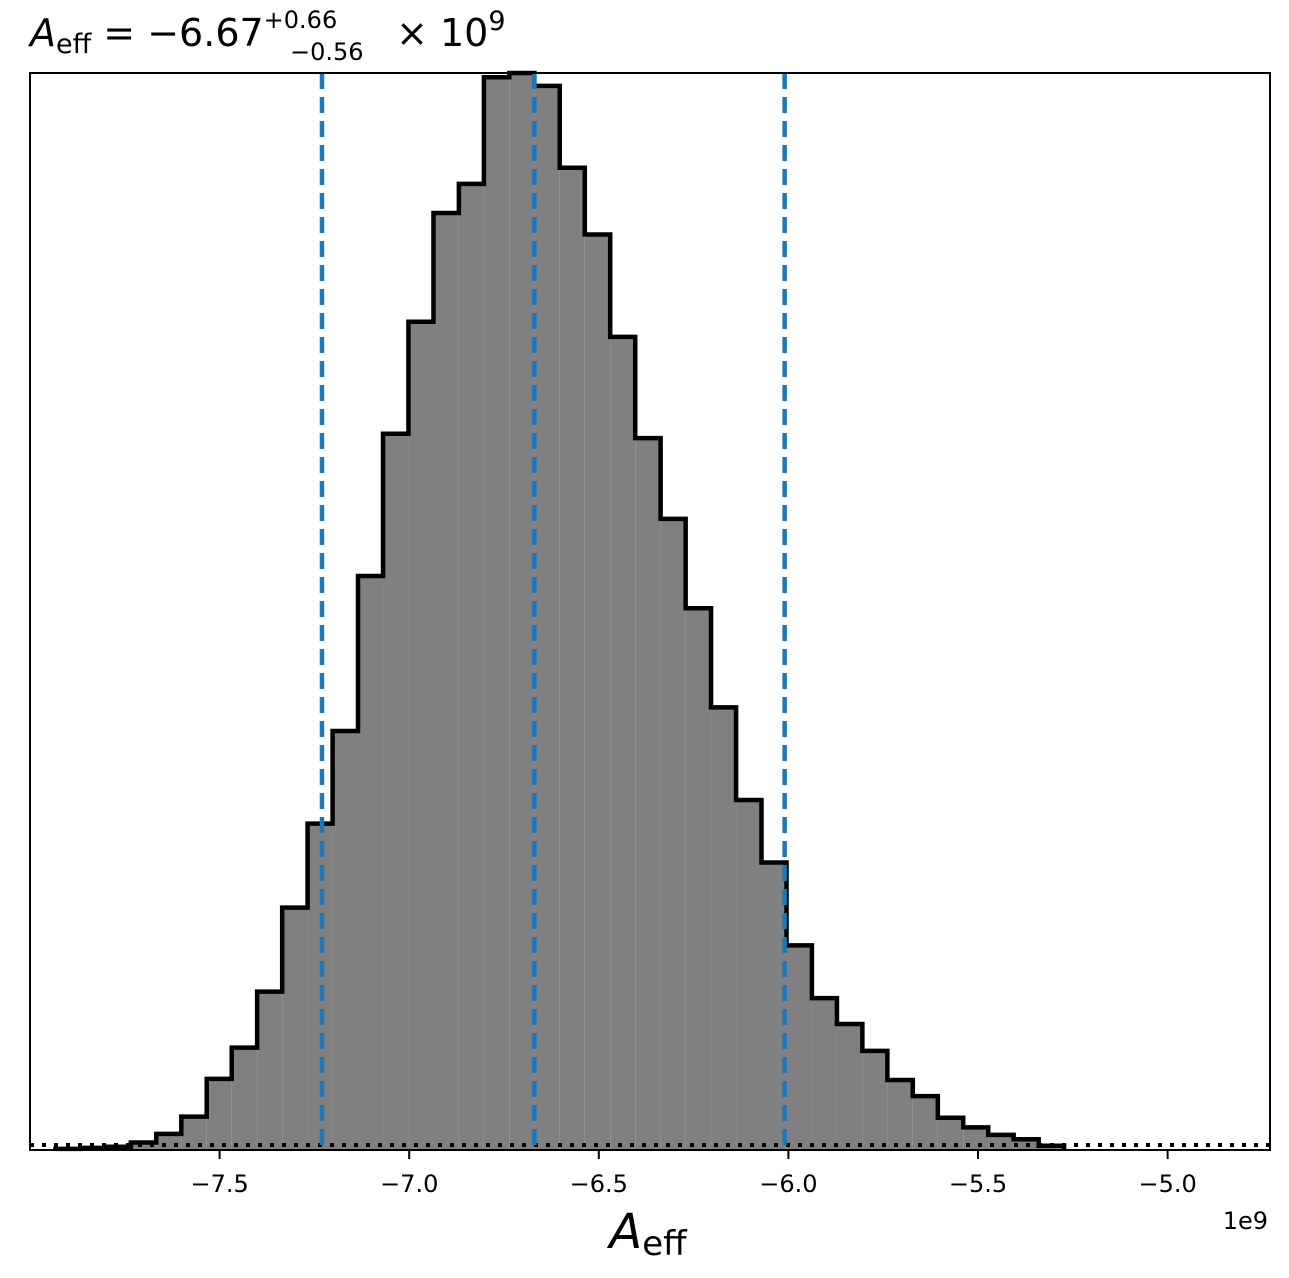  Describe the element at coordinates (266, 36) in the screenshot. I see `chart-title: Aeff = −6.67+0.66 −0.56 × 109` at that location.